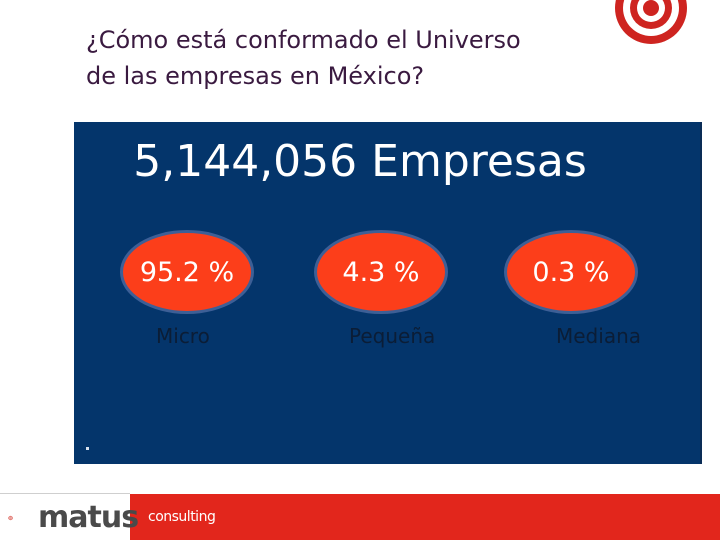 This screenshot has width=720, height=540. What do you see at coordinates (87, 448) in the screenshot?
I see `panel-footnote-mark: .` at bounding box center [87, 448].